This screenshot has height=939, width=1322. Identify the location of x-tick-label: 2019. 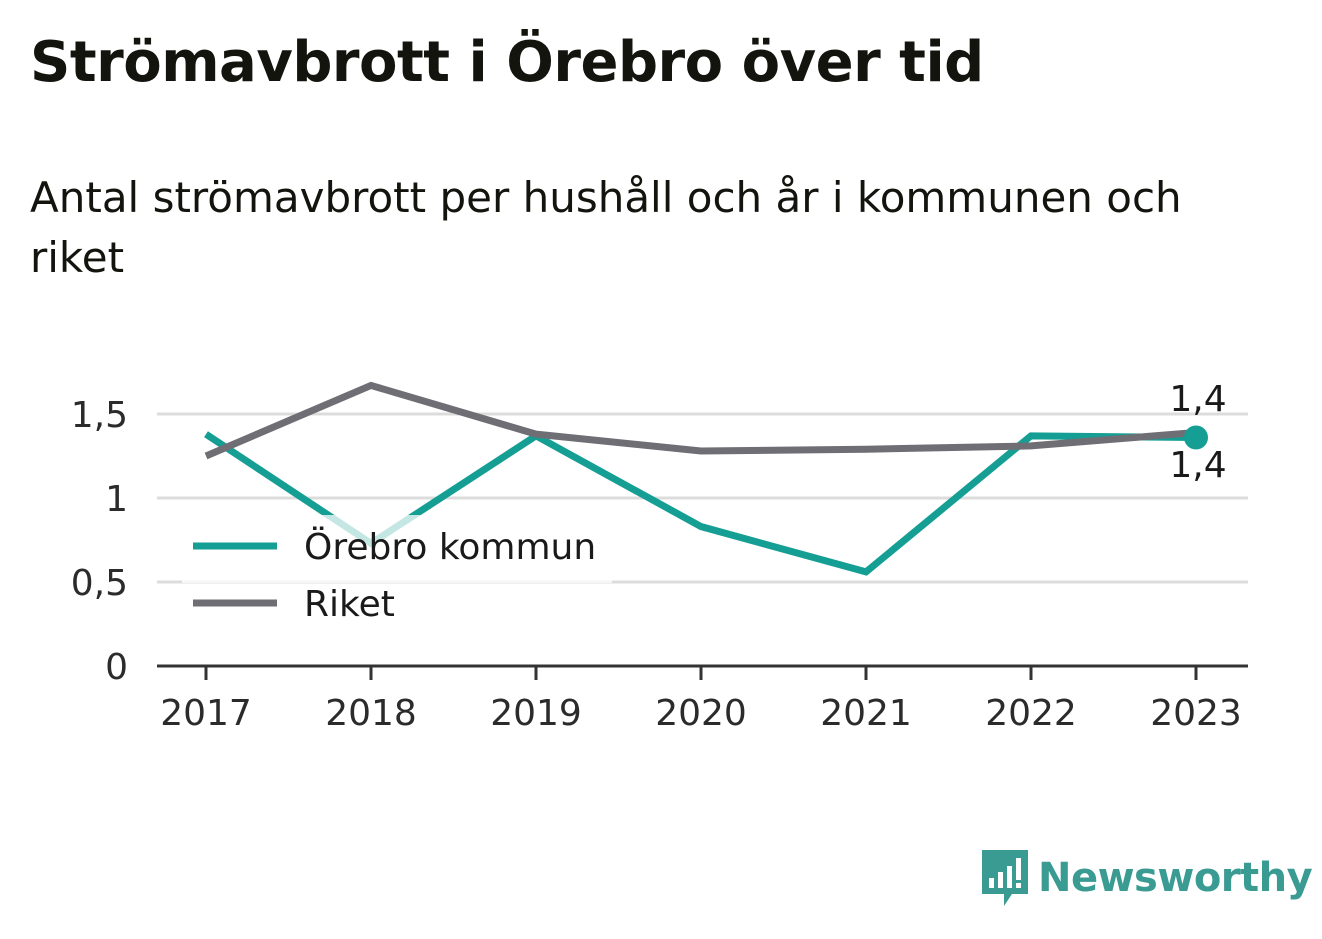
(536, 713).